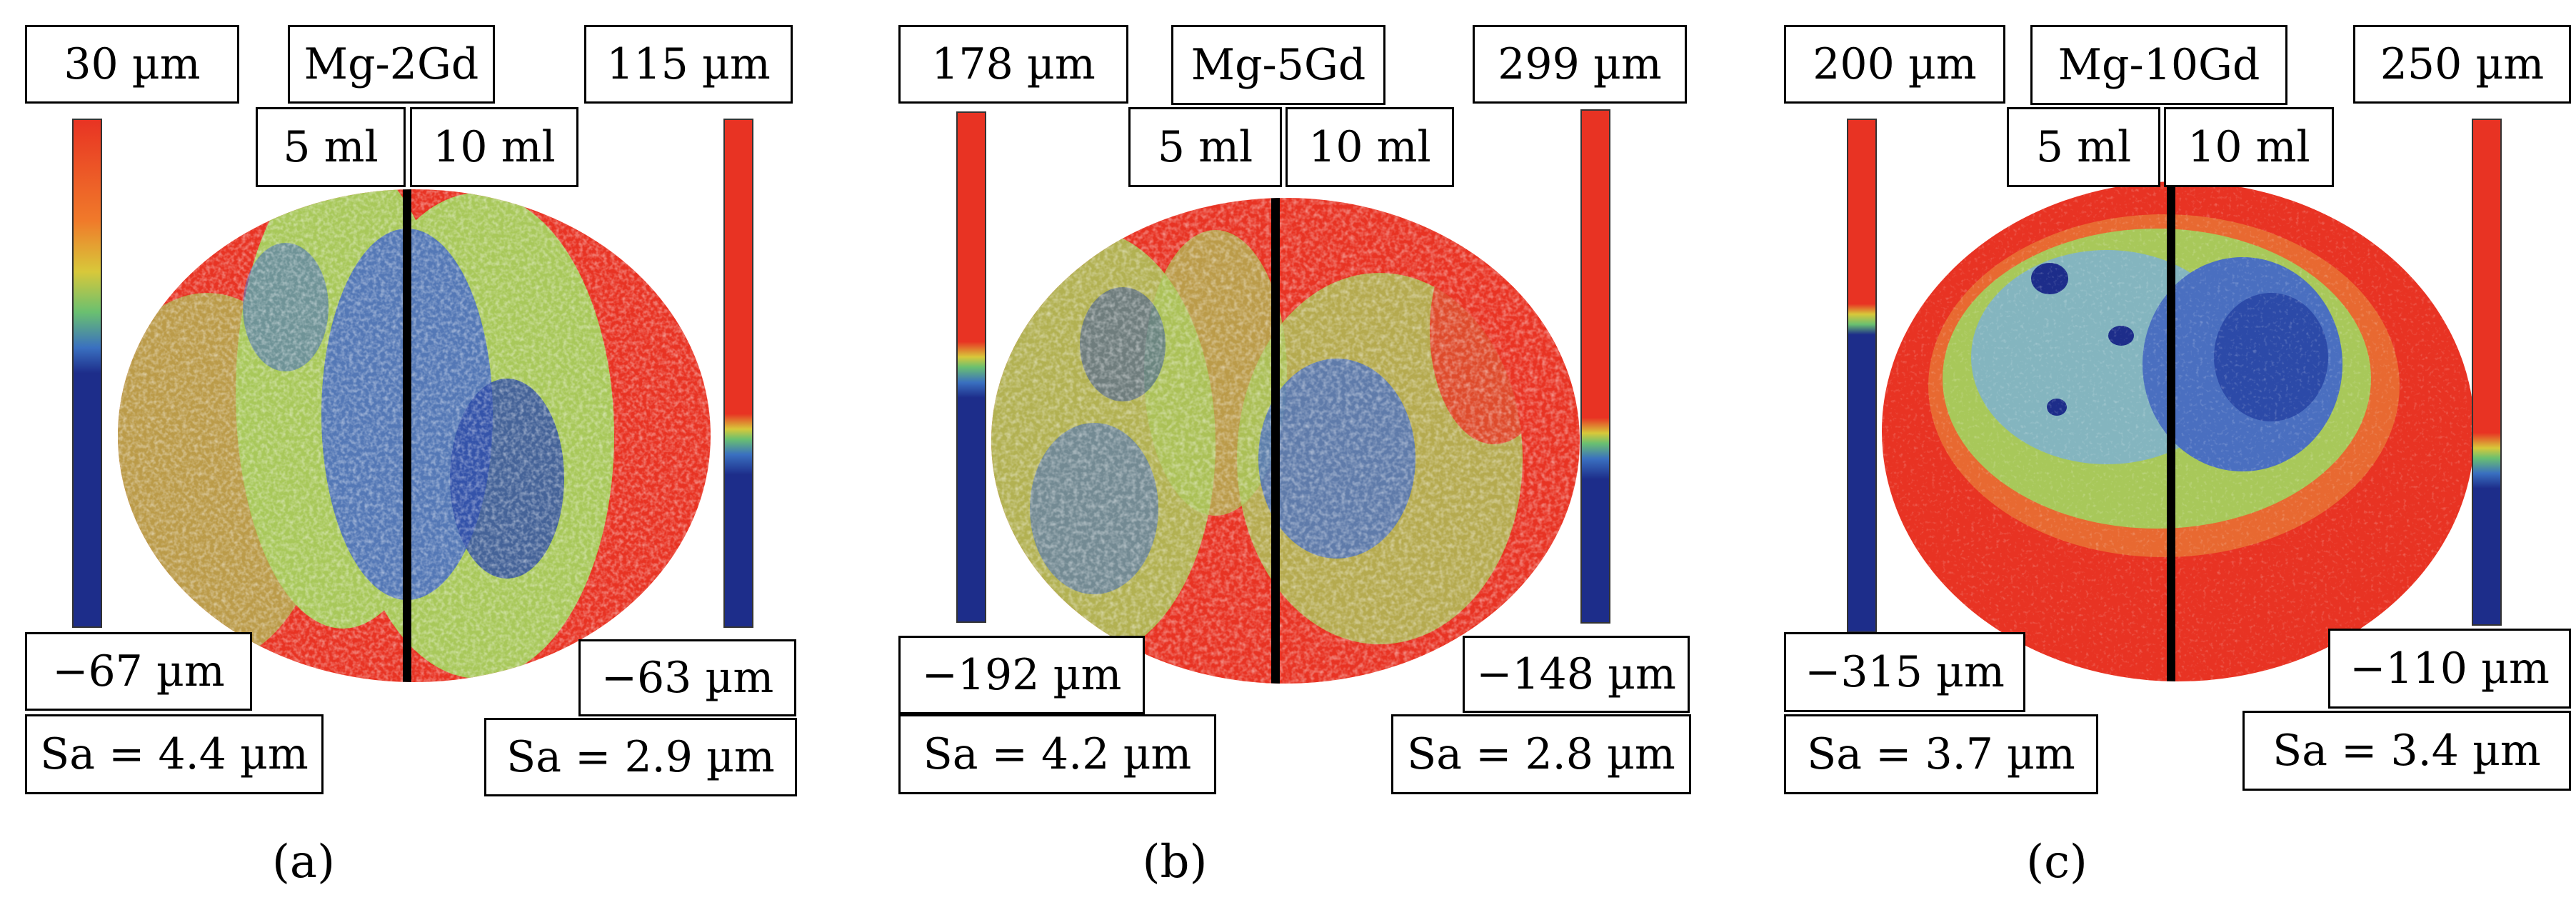 The image size is (2576, 905). What do you see at coordinates (1278, 65) in the screenshot?
I see `panel-b-alloy-label: Mg-5Gd` at bounding box center [1278, 65].